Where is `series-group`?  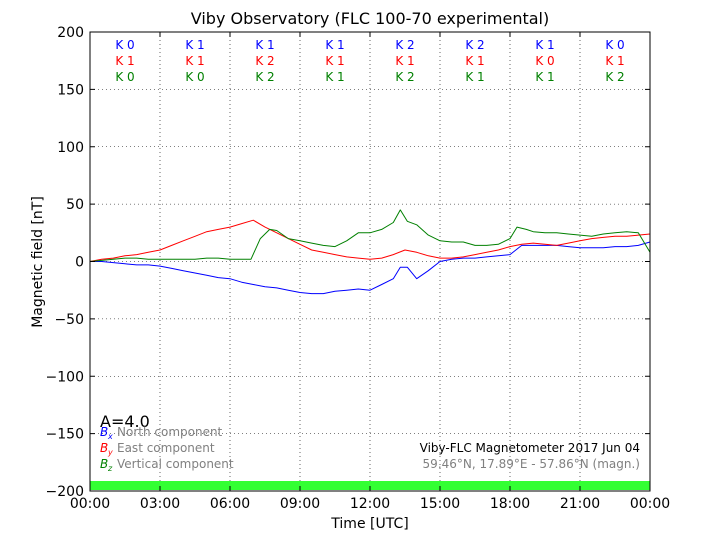 series-group is located at coordinates (370, 252).